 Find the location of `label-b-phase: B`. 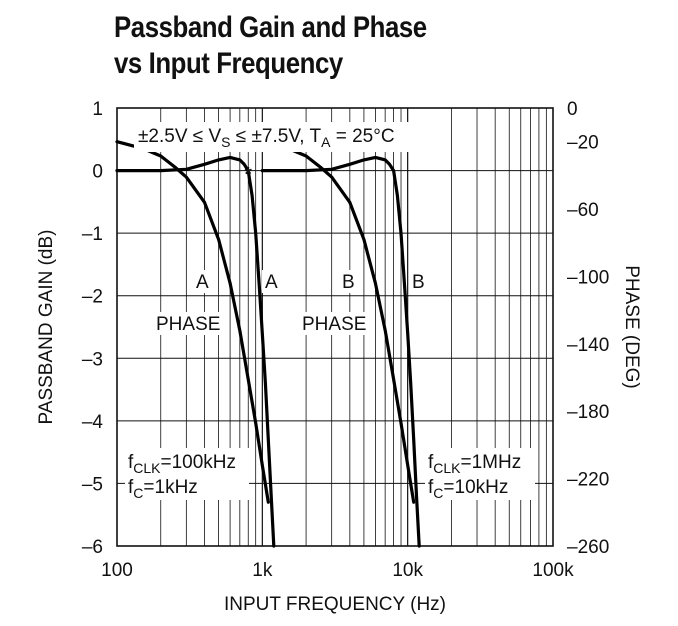

label-b-phase: B is located at coordinates (348, 282).